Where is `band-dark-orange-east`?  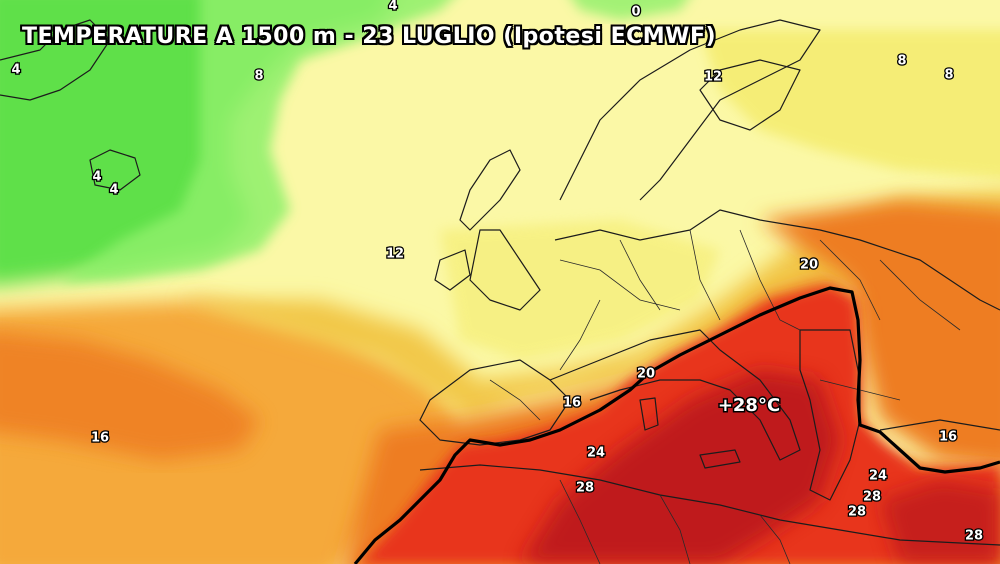 band-dark-orange-east is located at coordinates (880, 334).